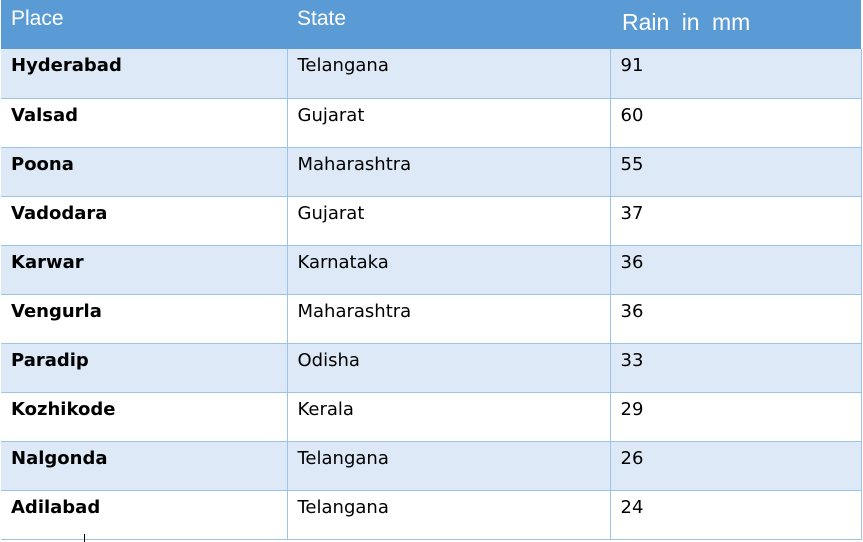 The height and width of the screenshot is (542, 863). I want to click on table-row: Paradip Odisha 33, so click(431, 368).